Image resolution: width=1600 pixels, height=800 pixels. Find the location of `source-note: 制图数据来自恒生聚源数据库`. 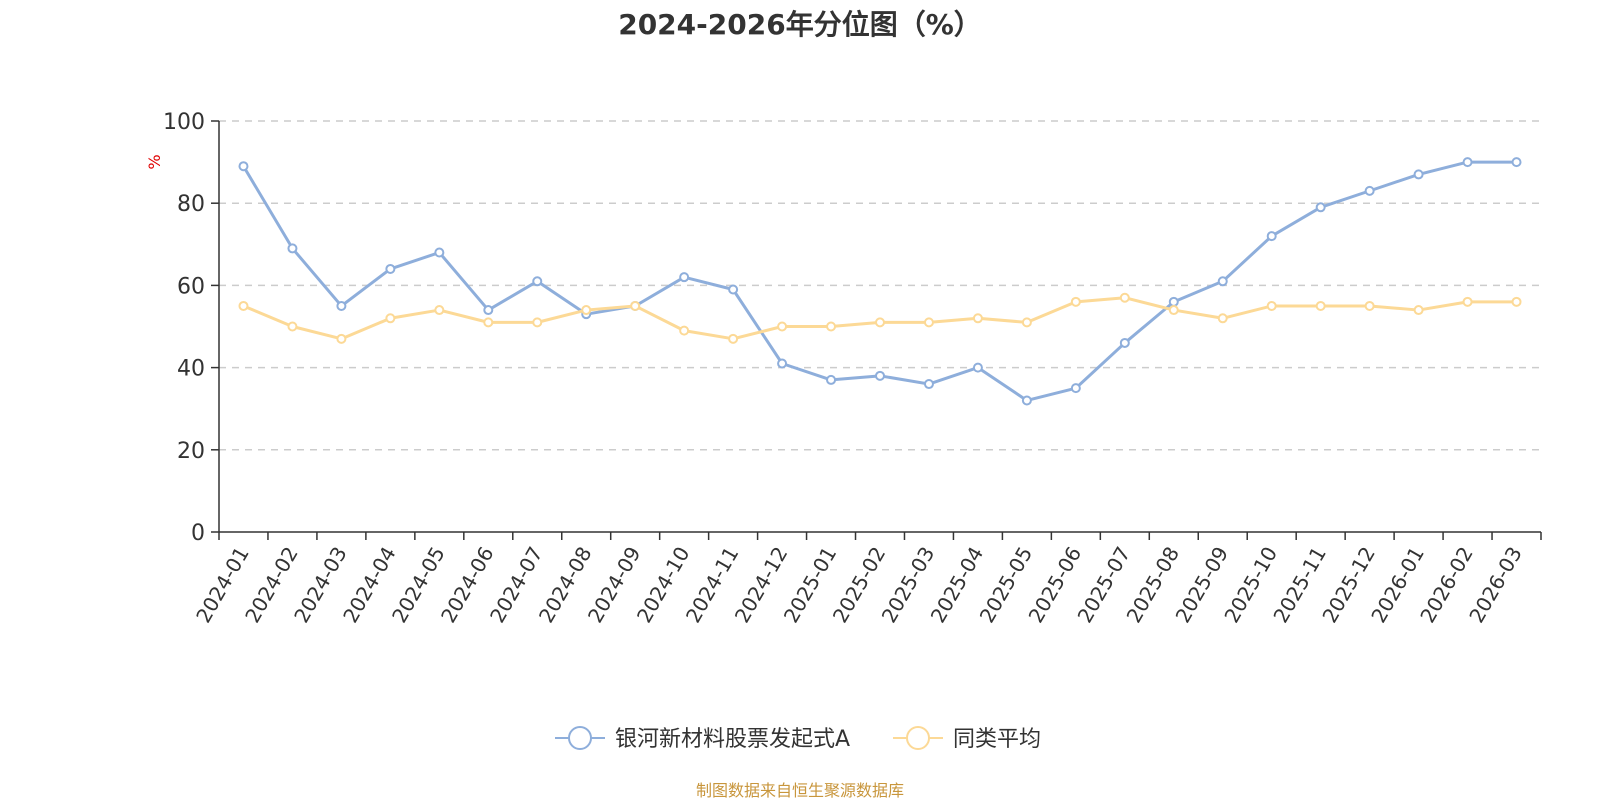

source-note: 制图数据来自恒生聚源数据库 is located at coordinates (800, 790).